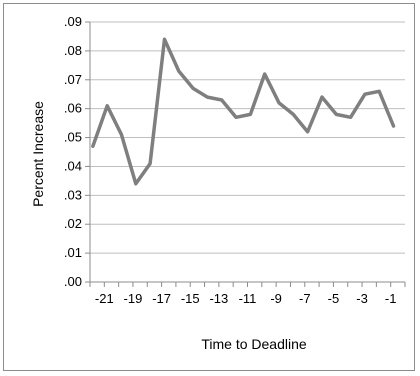 The image size is (420, 376). I want to click on y-tick-label: .06, so click(73, 108).